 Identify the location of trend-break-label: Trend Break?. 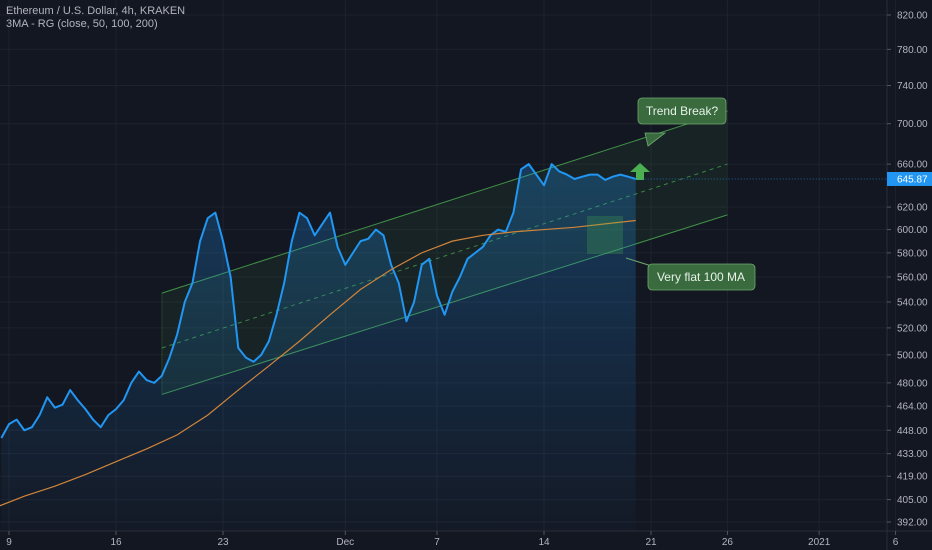
(682, 111).